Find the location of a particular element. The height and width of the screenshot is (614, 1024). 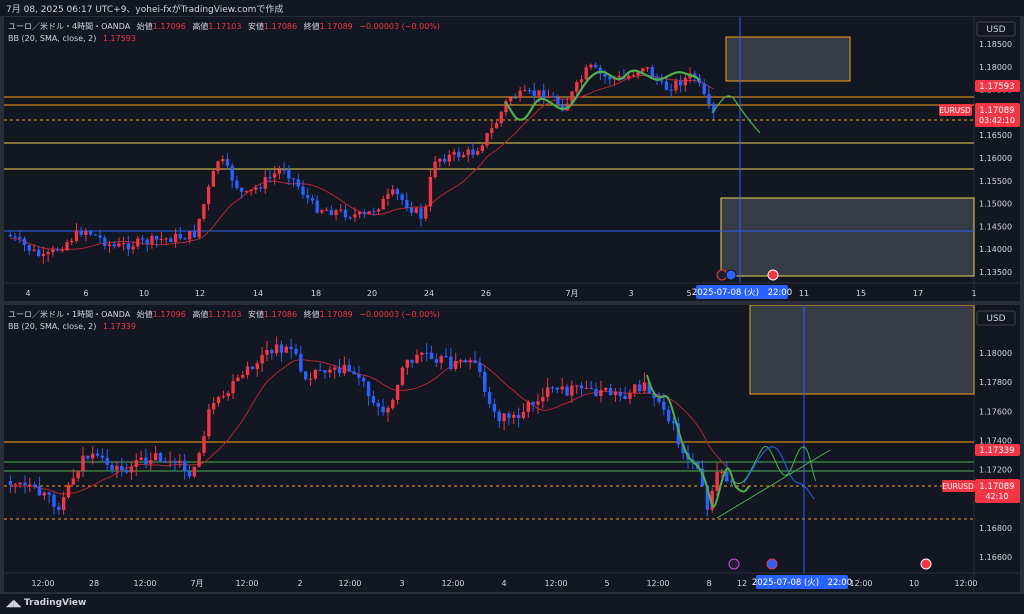

time-axis-label: 12 is located at coordinates (742, 583).